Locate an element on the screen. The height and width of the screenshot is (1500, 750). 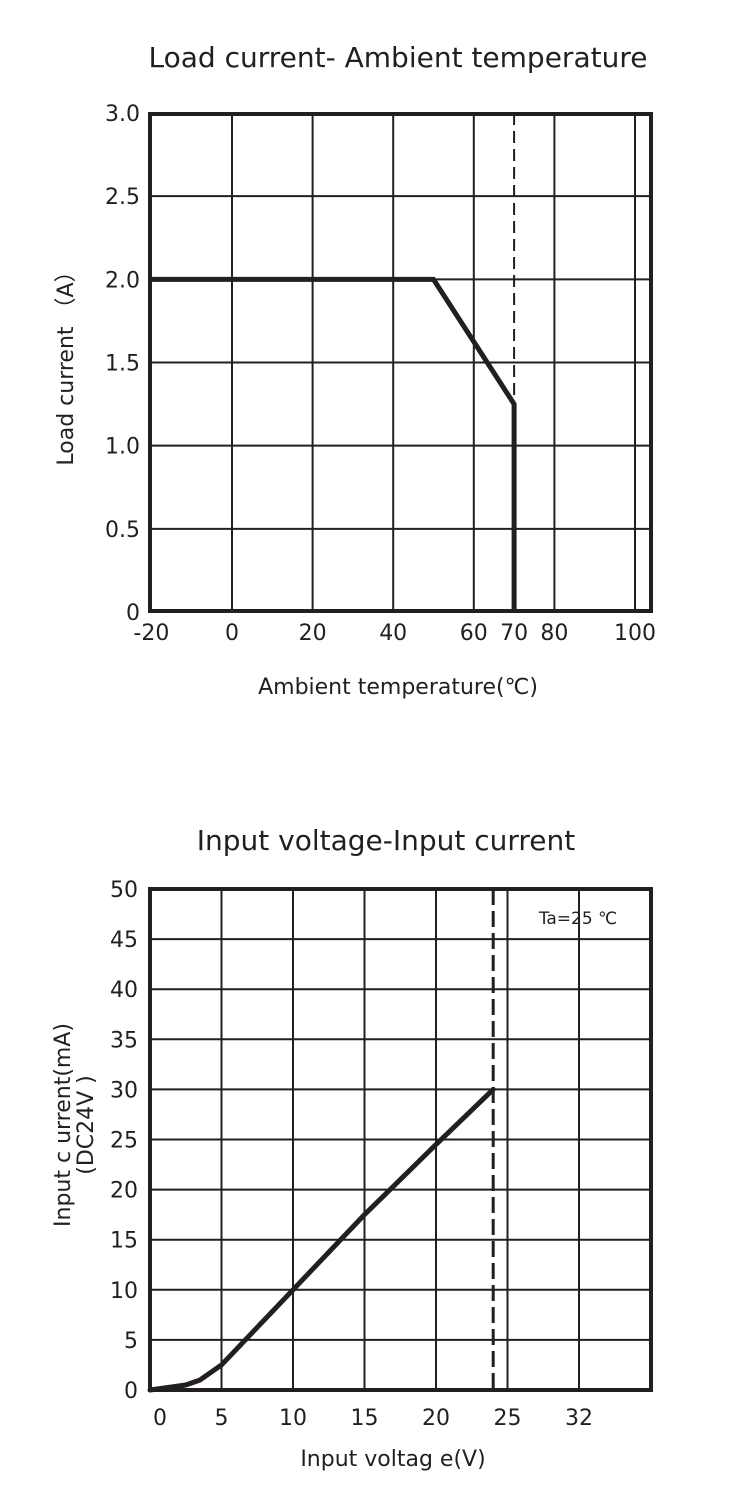
y-axis-ticks: 0 5 10 15 20 25 30 35 40 45 50 is located at coordinates (124, 1141).